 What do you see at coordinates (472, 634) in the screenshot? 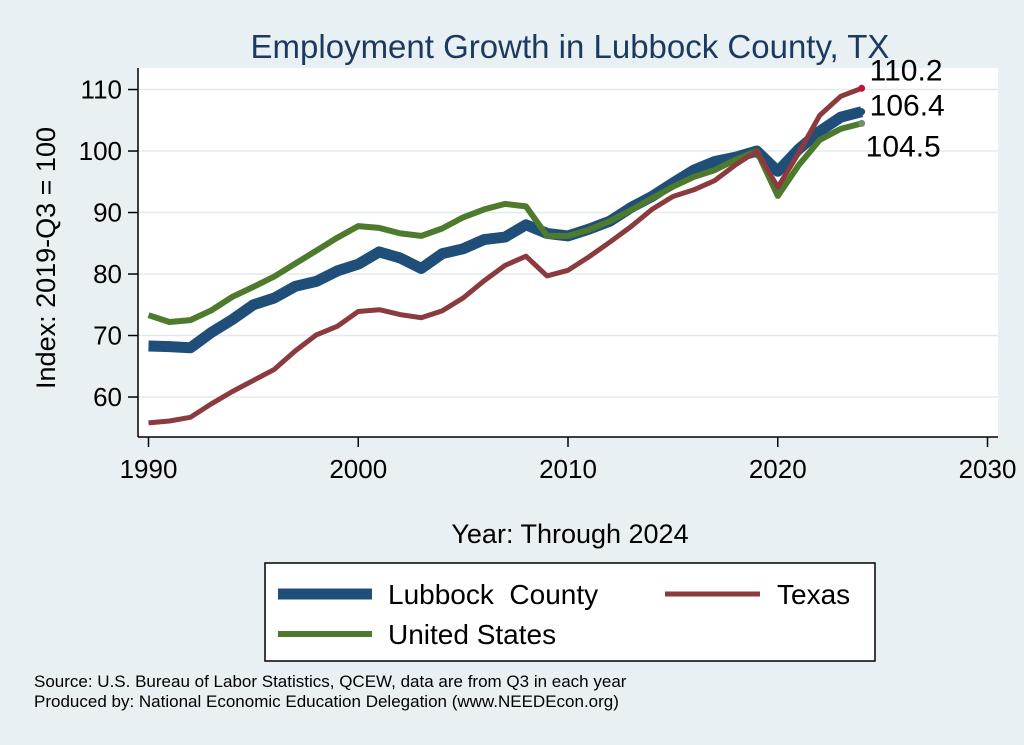
I see `legend-label-us: United States` at bounding box center [472, 634].